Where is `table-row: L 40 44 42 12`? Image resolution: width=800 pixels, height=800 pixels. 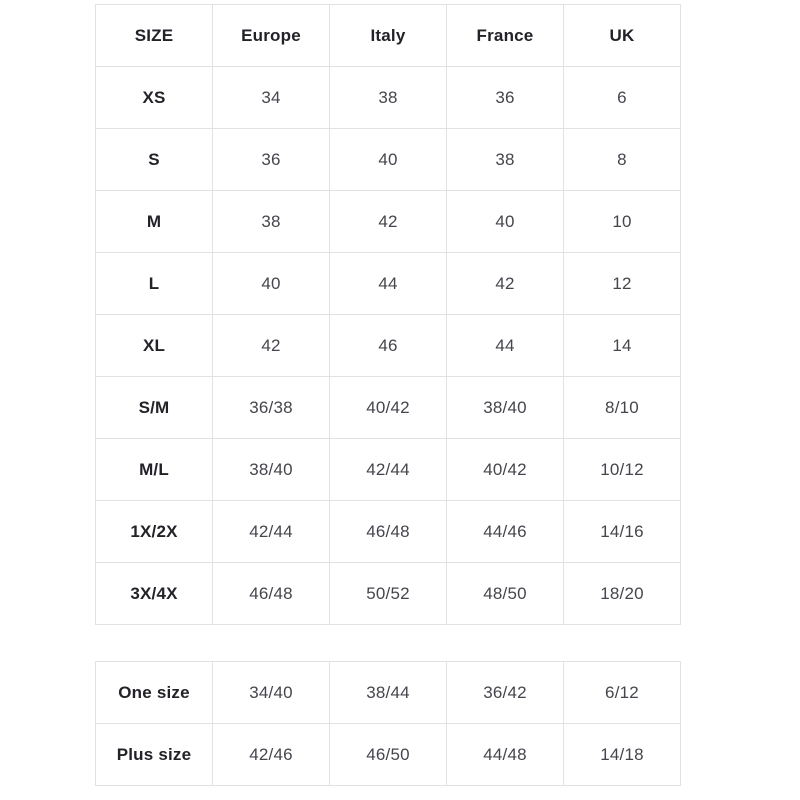
table-row: L 40 44 42 12 is located at coordinates (388, 283).